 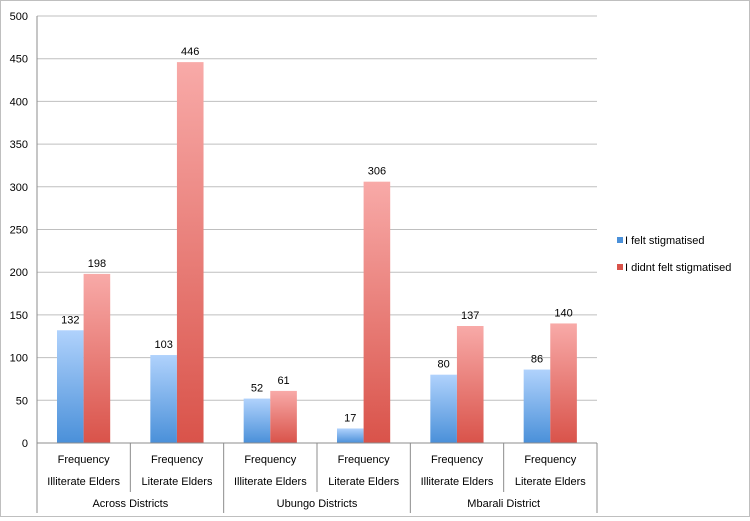 What do you see at coordinates (350, 418) in the screenshot?
I see `data-label: 17` at bounding box center [350, 418].